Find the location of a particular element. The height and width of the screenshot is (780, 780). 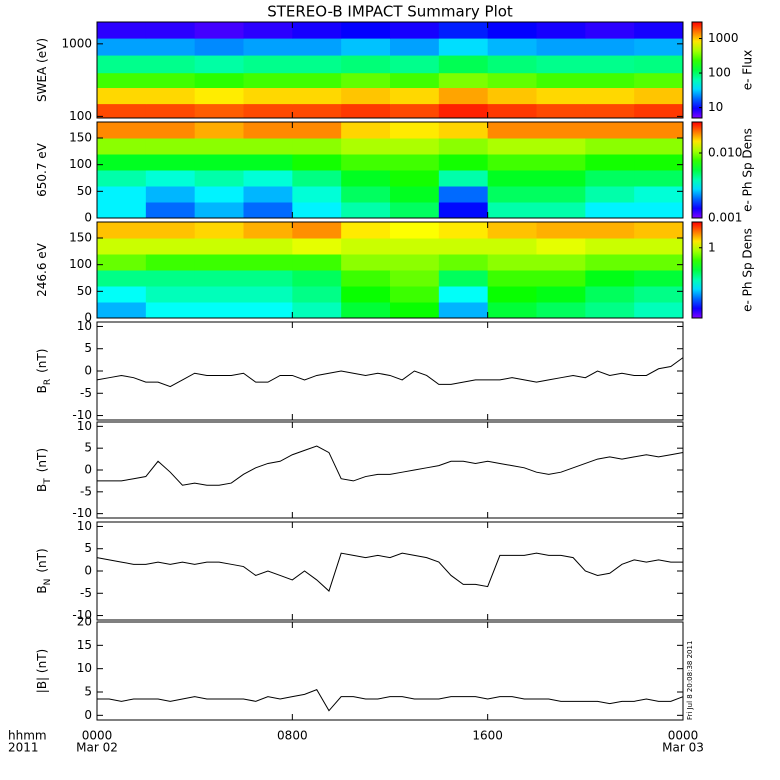

y-axis-label-subscript: N is located at coordinates (48, 582).